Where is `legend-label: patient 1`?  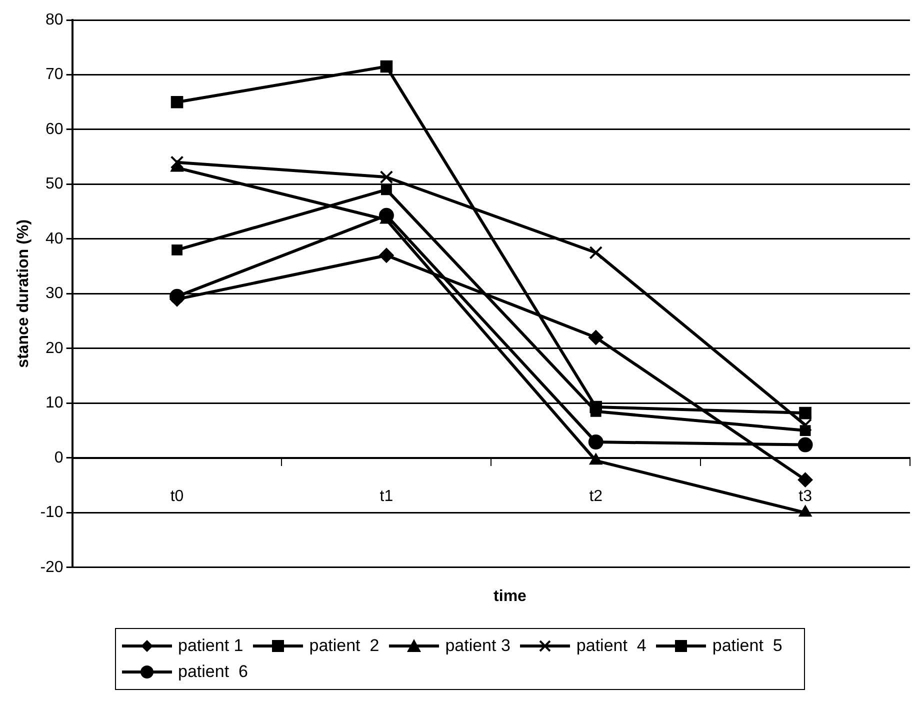
legend-label: patient 1 is located at coordinates (211, 646).